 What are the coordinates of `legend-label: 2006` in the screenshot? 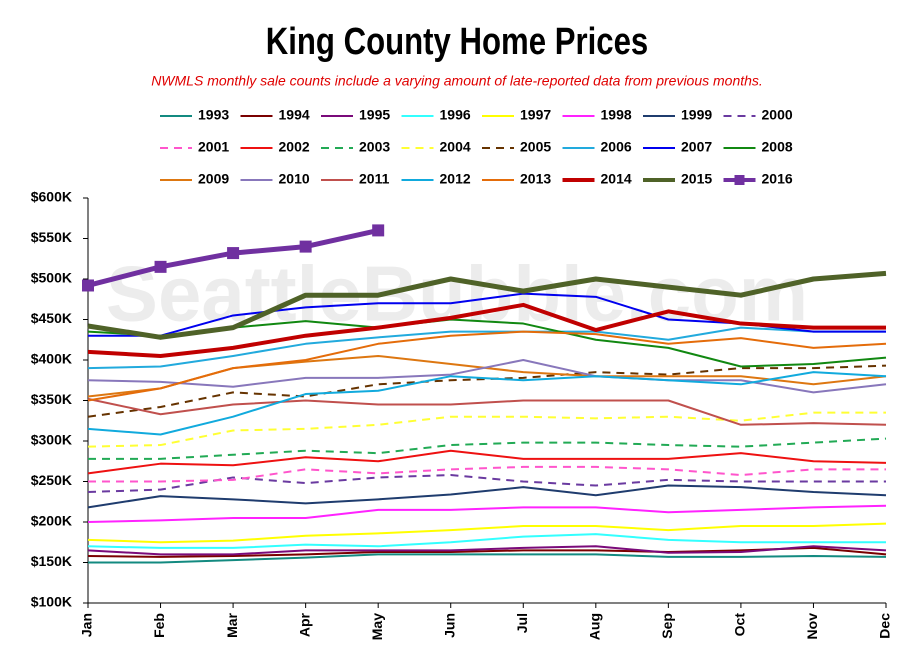 It's located at (616, 147).